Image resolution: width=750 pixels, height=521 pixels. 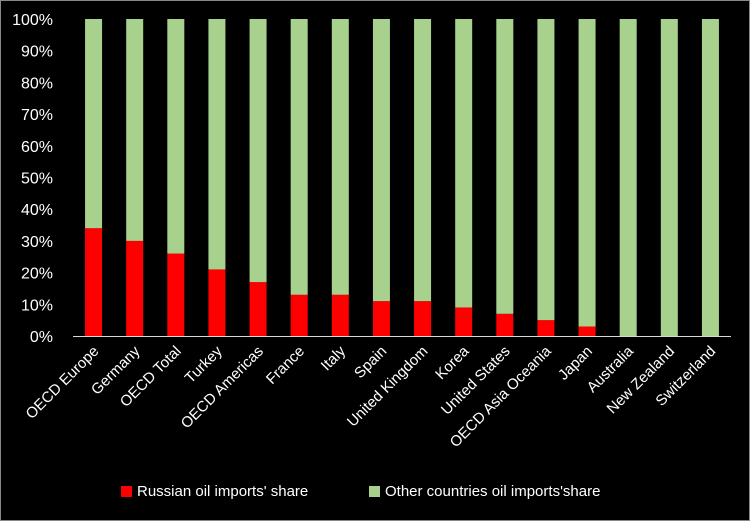 I want to click on legend-label-0: Russian oil imports' share, so click(x=222, y=491).